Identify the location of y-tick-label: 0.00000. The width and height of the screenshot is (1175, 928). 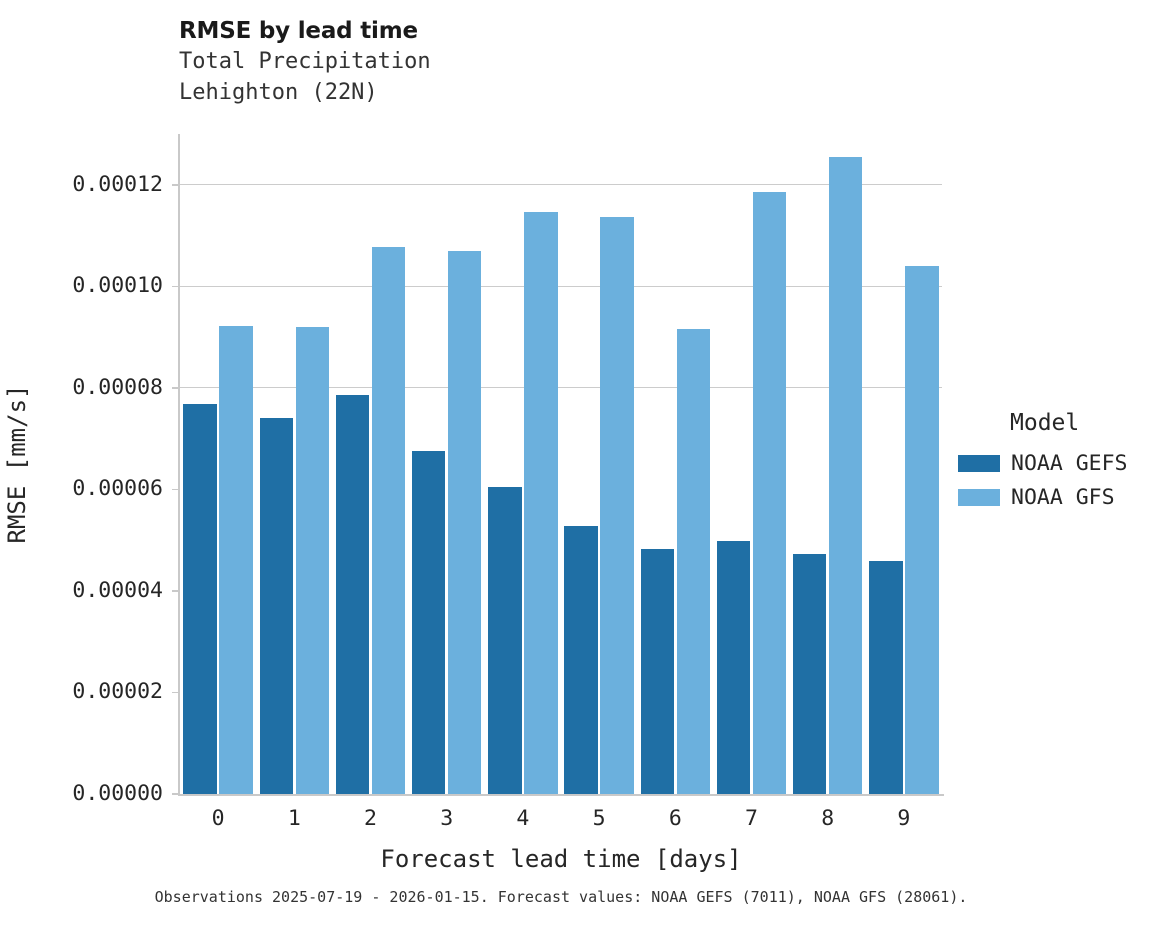
(117, 793).